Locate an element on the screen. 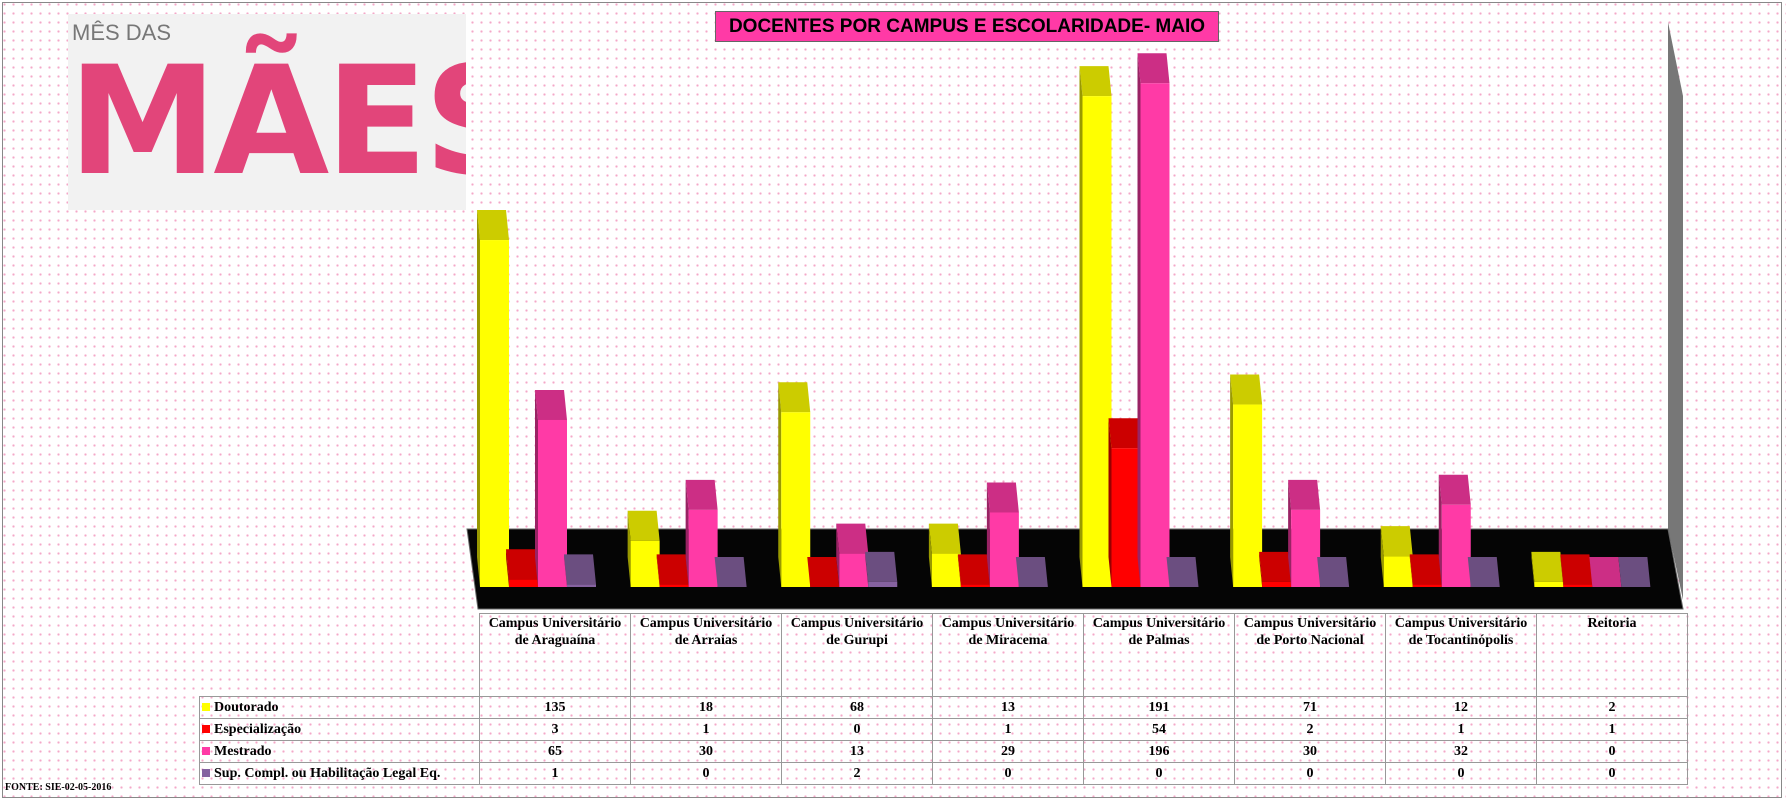 Image resolution: width=1786 pixels, height=802 pixels. category-label: Campus Universitário de Tocantinópolis is located at coordinates (1461, 655).